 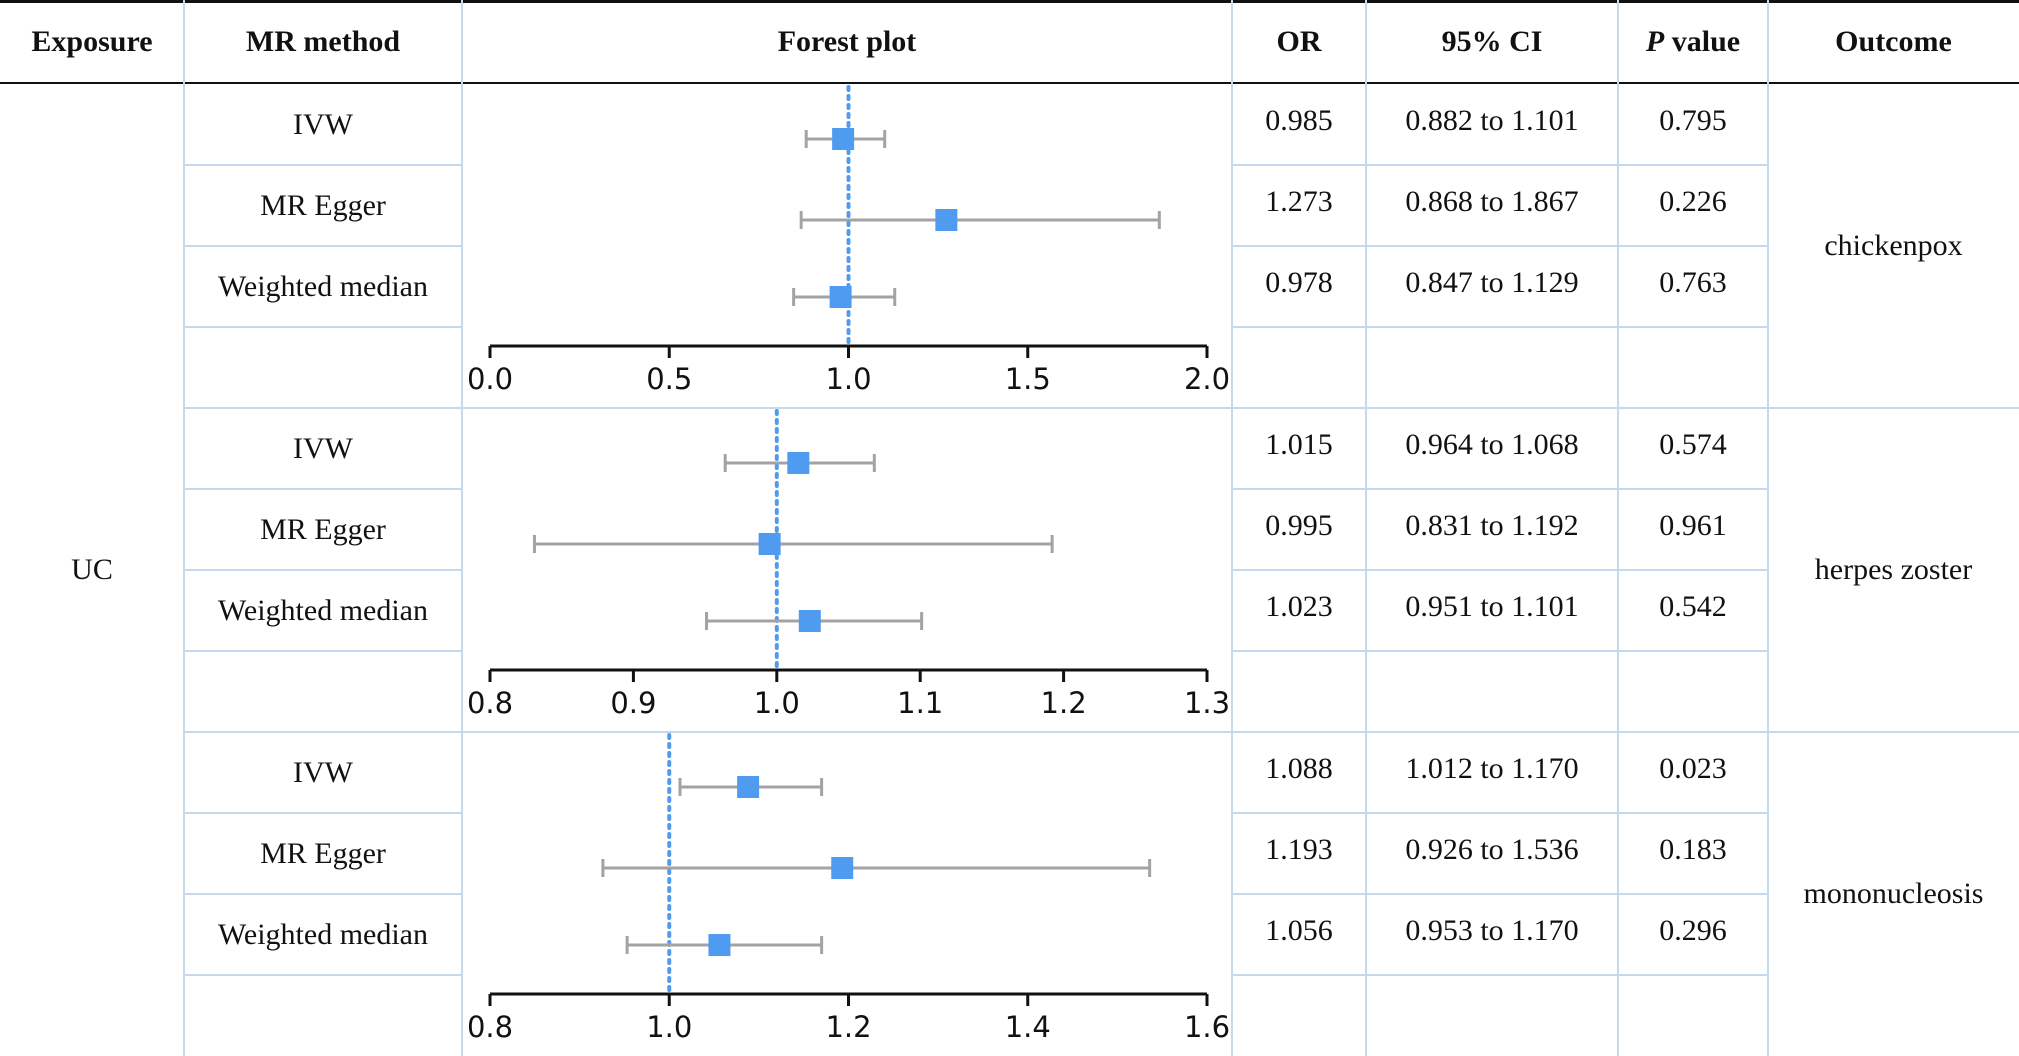 I want to click on outcome-label: mononucleosis, so click(x=1893, y=893).